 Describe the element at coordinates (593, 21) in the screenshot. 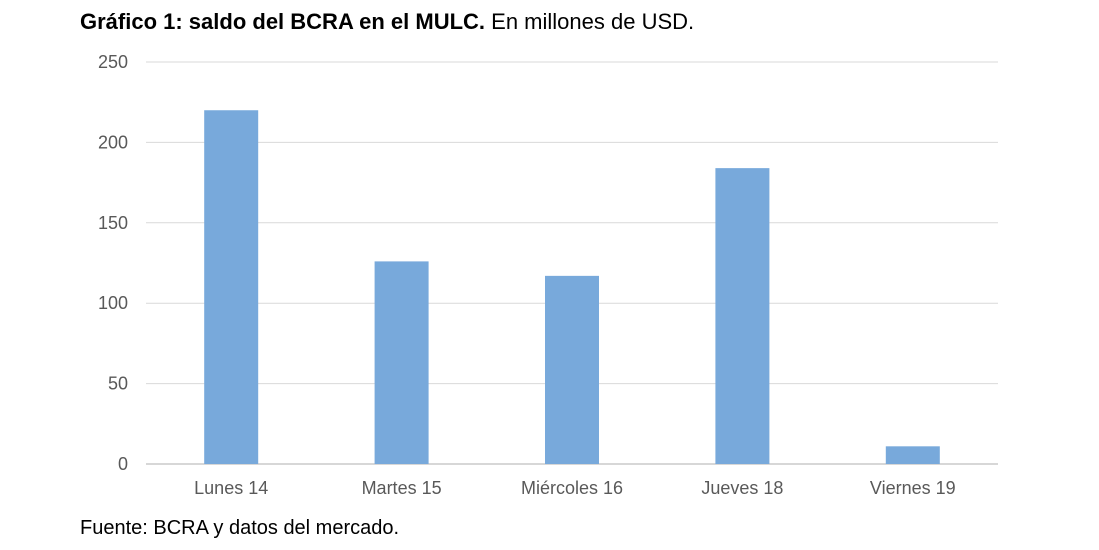

I see `chart-title-units: En millones de USD.` at that location.